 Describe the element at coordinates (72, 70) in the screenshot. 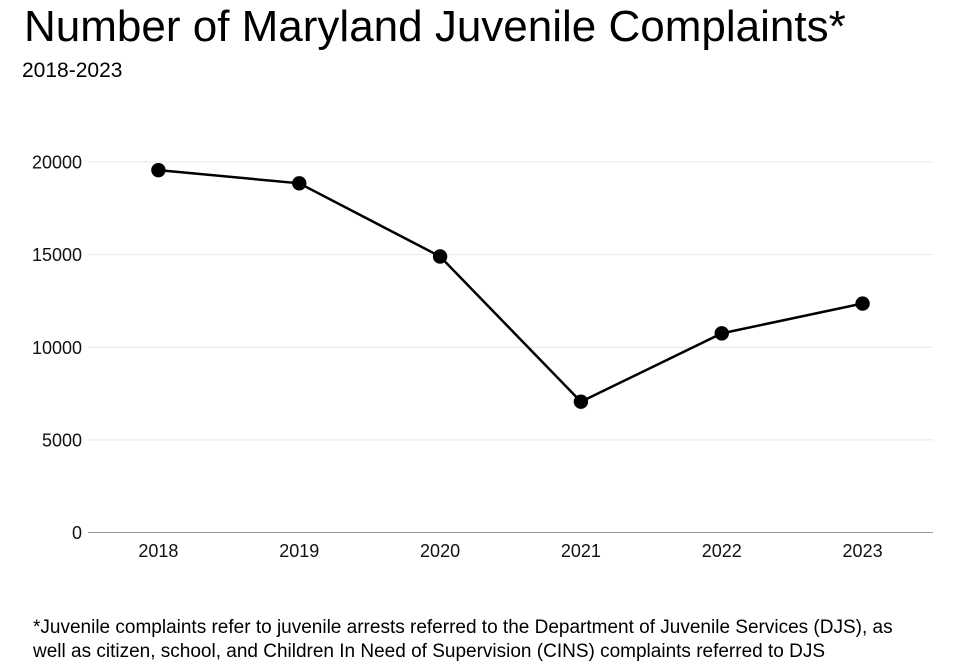

I see `chart-subtitle: 2018-2023` at that location.